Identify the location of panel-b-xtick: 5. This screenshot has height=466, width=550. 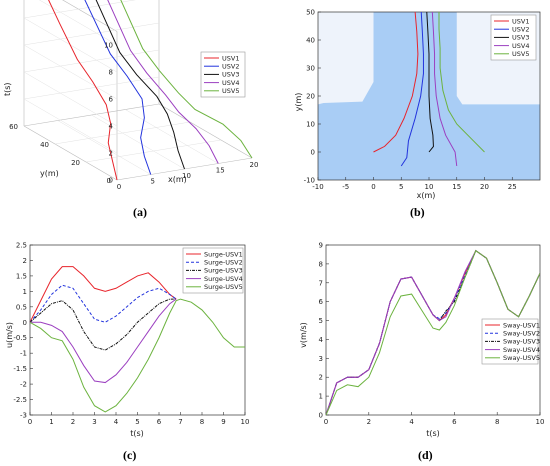
(401, 187).